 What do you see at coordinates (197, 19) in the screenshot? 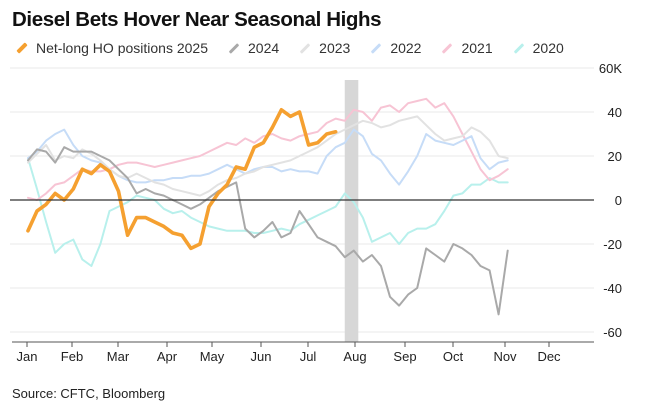
I see `chart-title: Diesel Bets Hover Near Seasonal Highs` at bounding box center [197, 19].